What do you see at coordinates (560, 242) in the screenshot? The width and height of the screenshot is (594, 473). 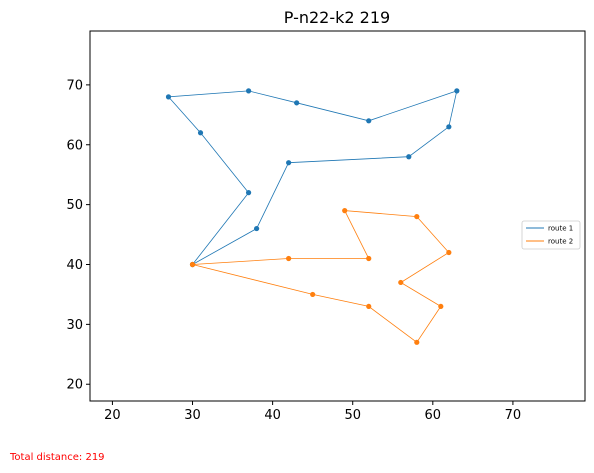 I see `legend-label: route 2` at bounding box center [560, 242].